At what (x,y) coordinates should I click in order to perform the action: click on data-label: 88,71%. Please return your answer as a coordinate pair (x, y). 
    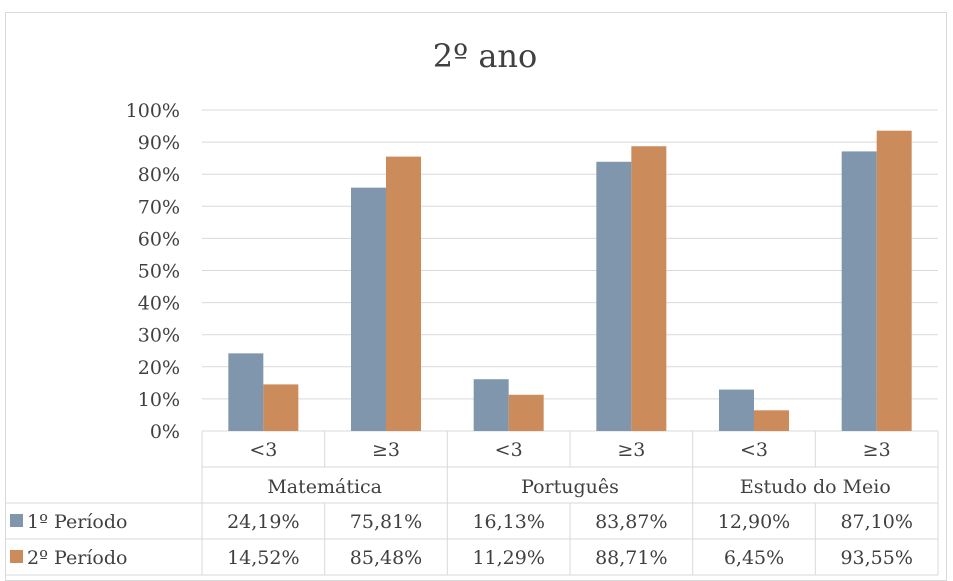
    Looking at the image, I should click on (631, 558).